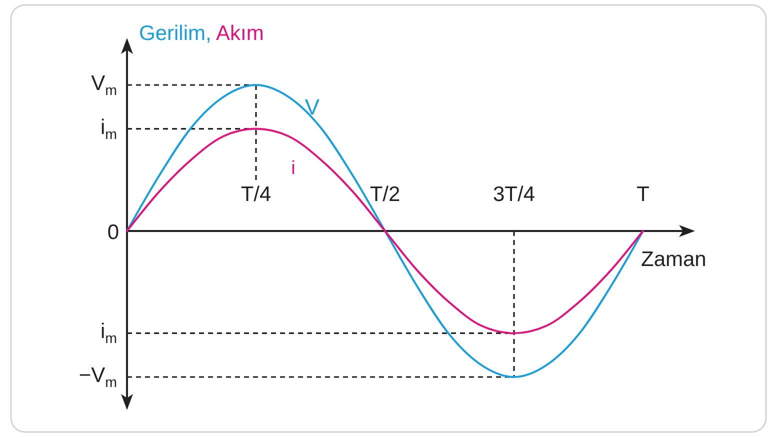  What do you see at coordinates (643, 194) in the screenshot?
I see `x-tick-label: T` at bounding box center [643, 194].